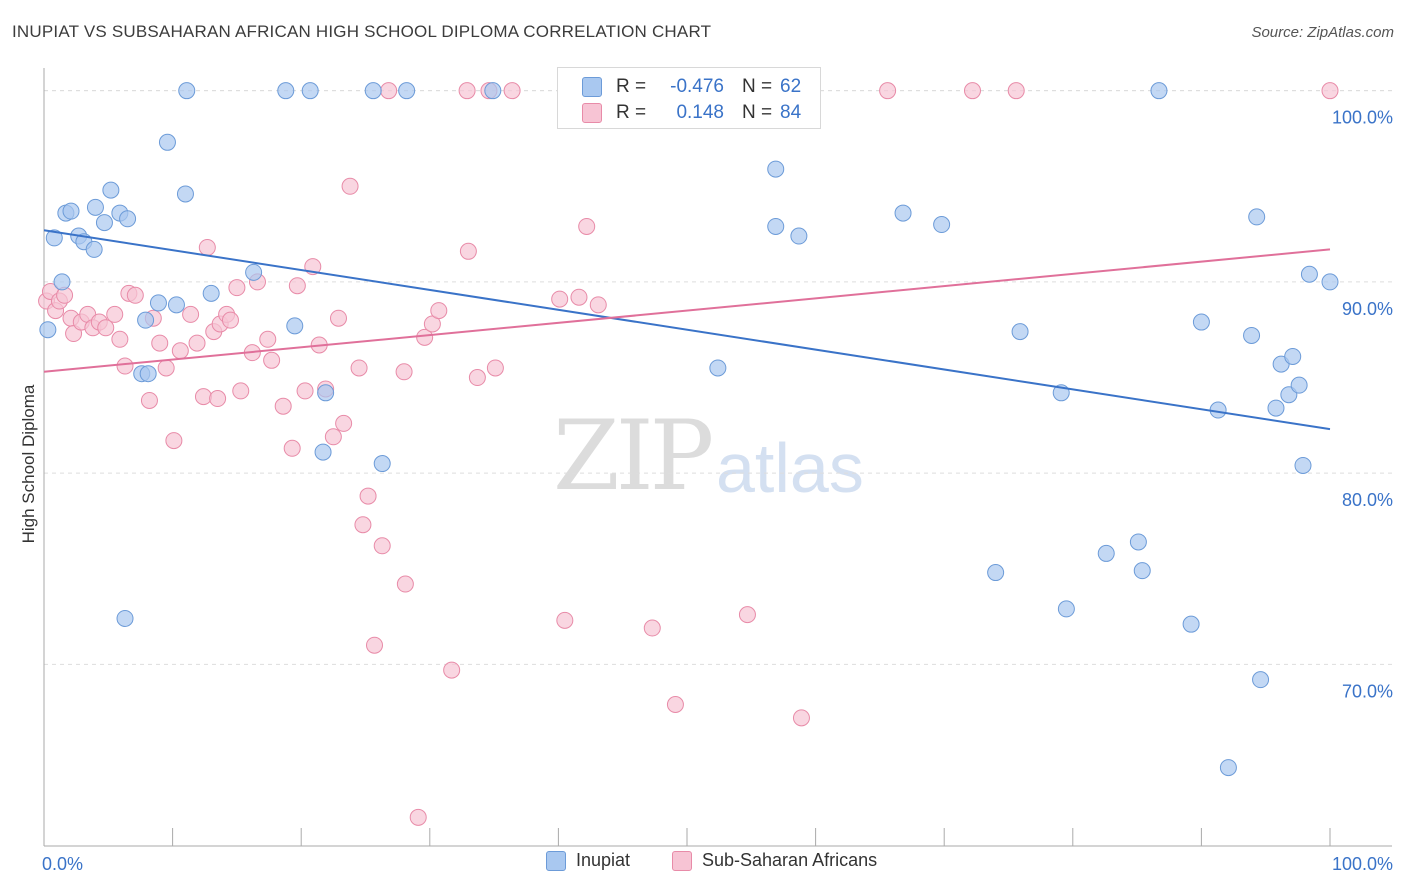 The image size is (1406, 892). I want to click on subsaharan-trend-line, so click(687, 310).